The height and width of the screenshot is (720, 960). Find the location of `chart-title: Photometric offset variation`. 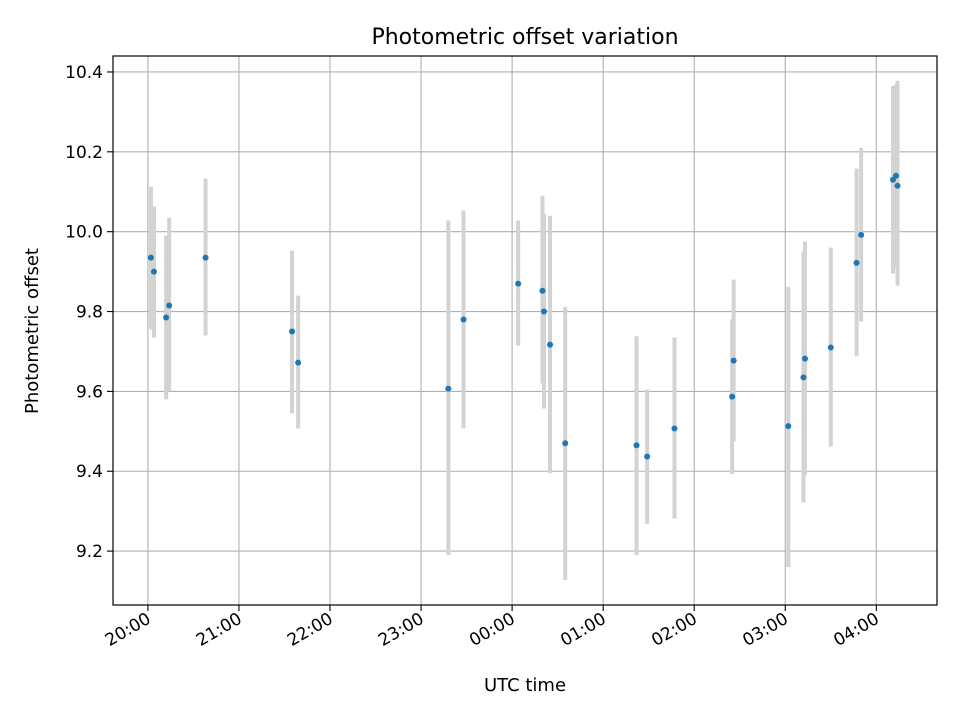

chart-title: Photometric offset variation is located at coordinates (524, 37).